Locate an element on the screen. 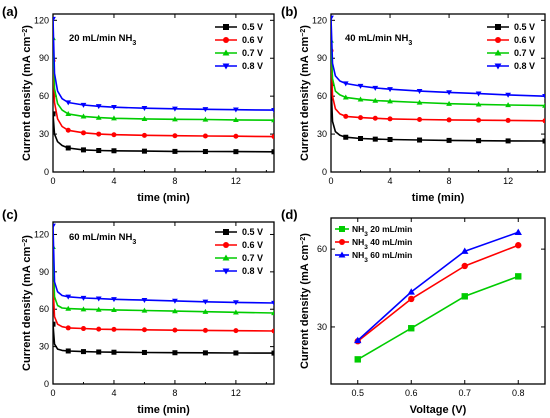  panel-label: (c) is located at coordinates (10, 214).